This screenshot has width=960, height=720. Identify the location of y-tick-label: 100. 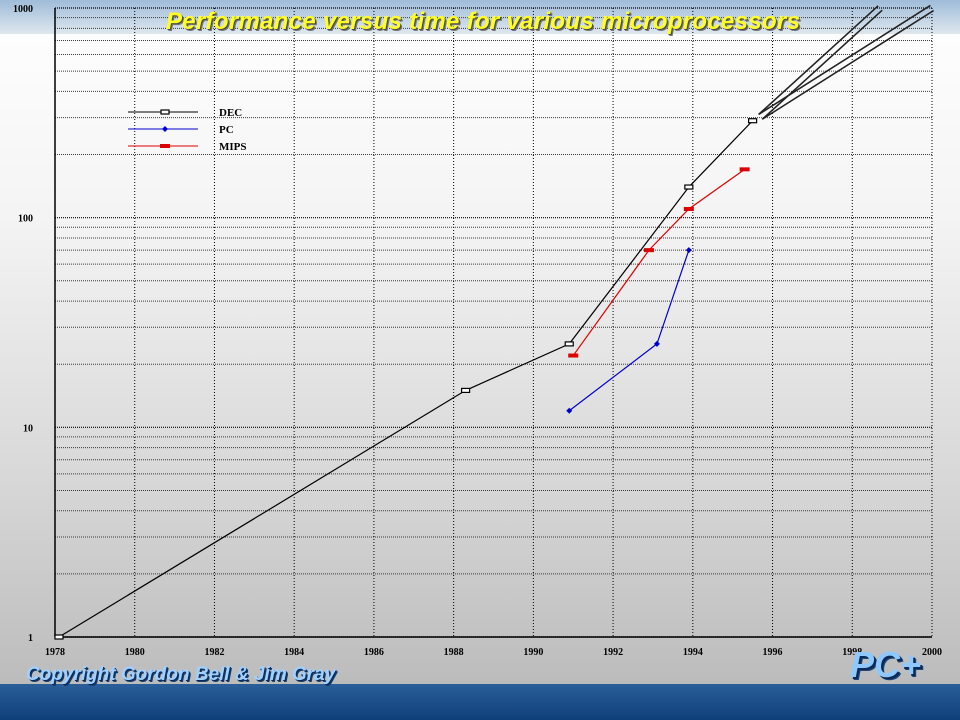
(25, 219).